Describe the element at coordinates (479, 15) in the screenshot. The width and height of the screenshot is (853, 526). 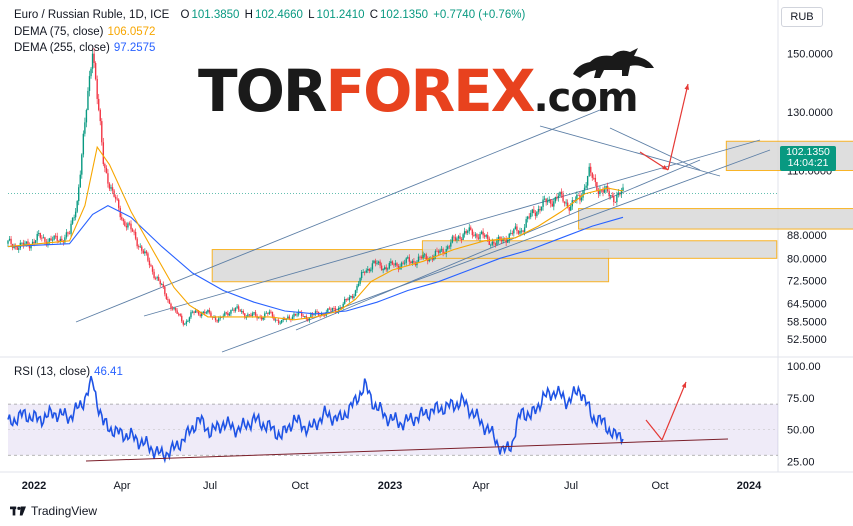
I see `change-value: +0.7740 (+0.76%)` at that location.